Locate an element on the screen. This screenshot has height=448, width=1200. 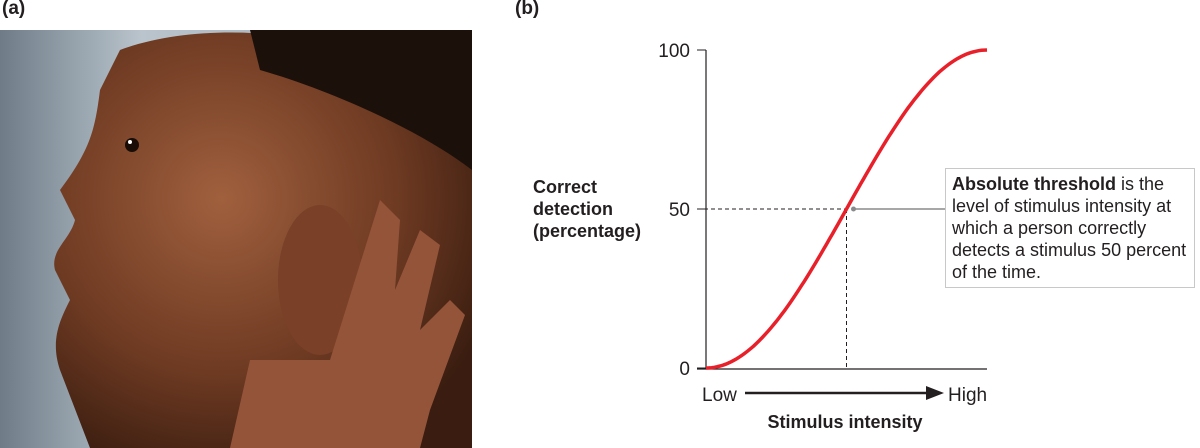
y-tick-label: 50 is located at coordinates (679, 210).